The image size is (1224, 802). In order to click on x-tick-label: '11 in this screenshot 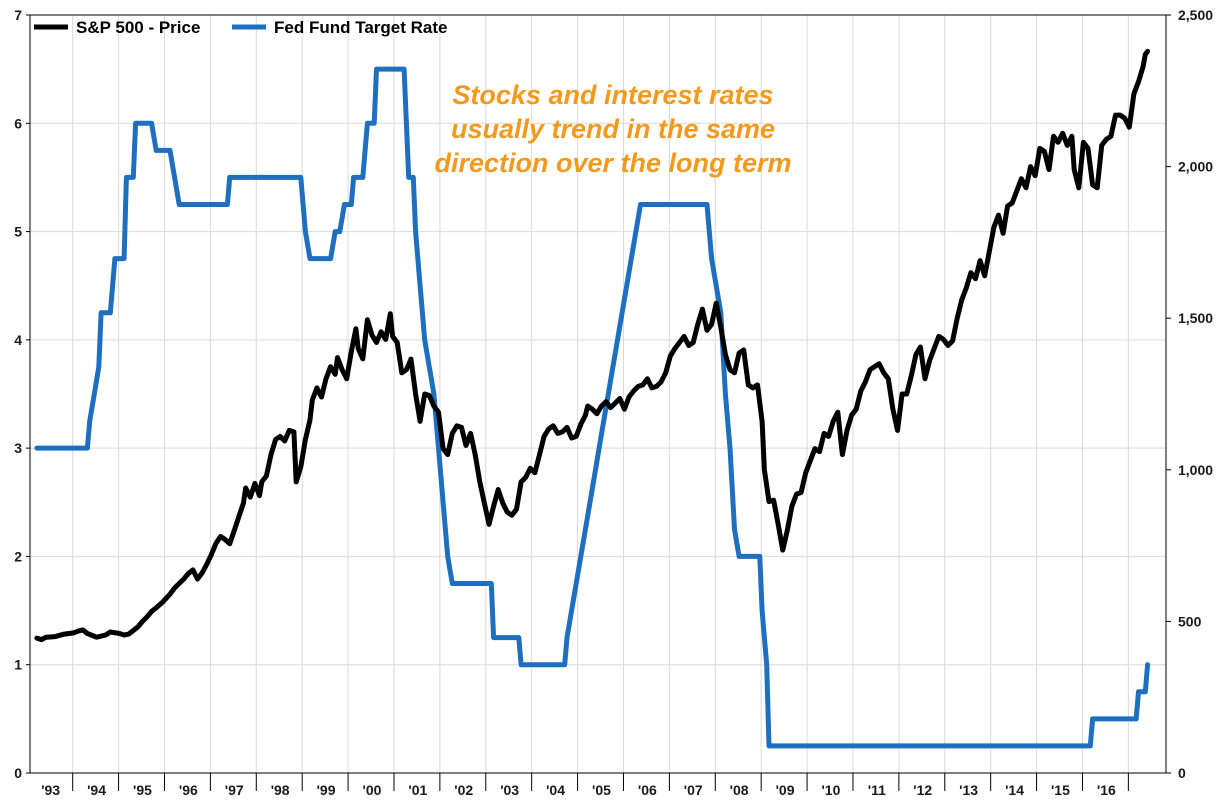, I will do `click(877, 790)`.